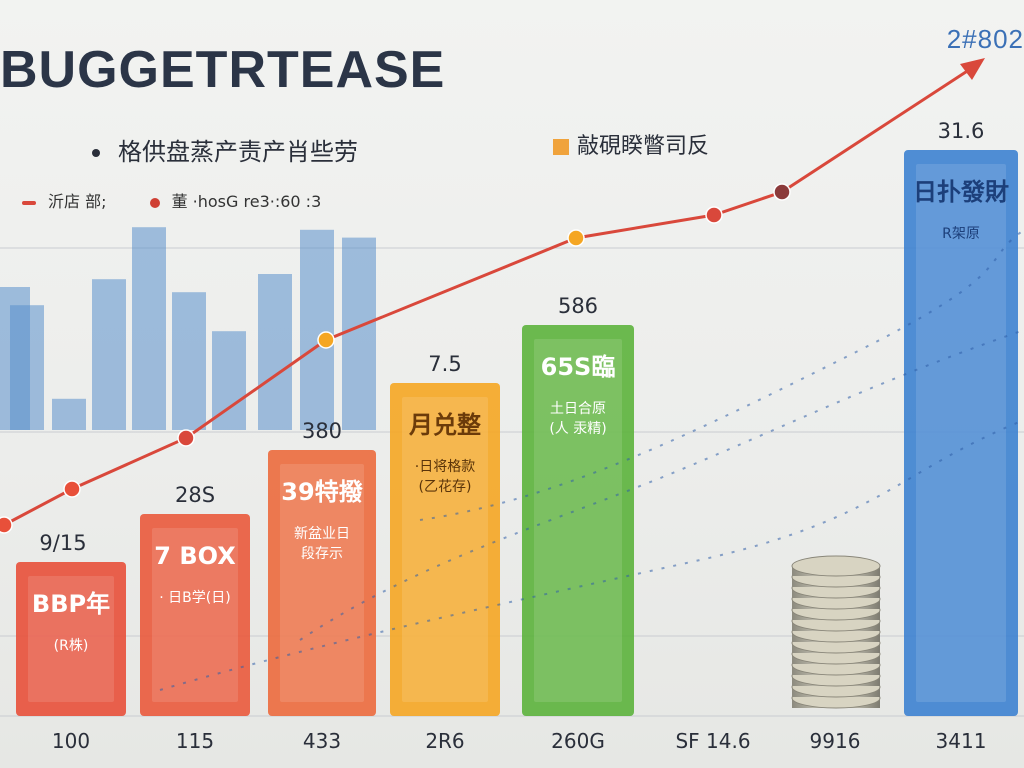 This screenshot has height=768, width=1024. Describe the element at coordinates (835, 741) in the screenshot. I see `category-label: 9916` at that location.